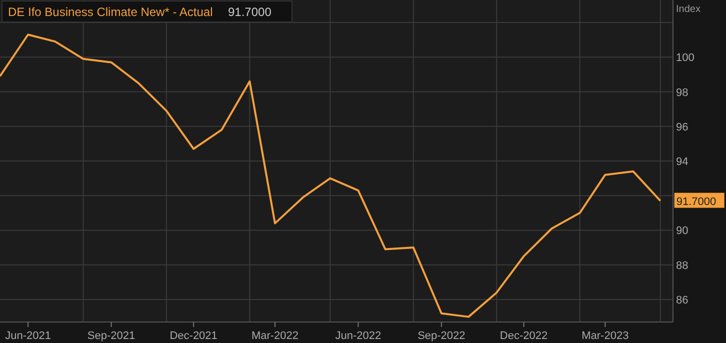 This screenshot has height=343, width=726. I want to click on y-tick-label: 94, so click(682, 162).